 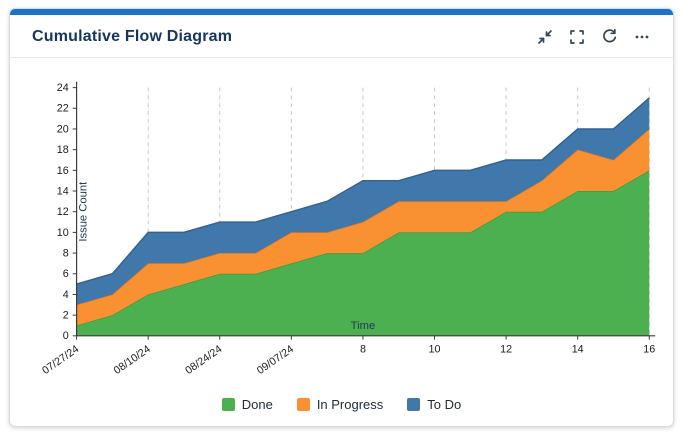 I want to click on legend-item-to-do: To Do, so click(x=434, y=404).